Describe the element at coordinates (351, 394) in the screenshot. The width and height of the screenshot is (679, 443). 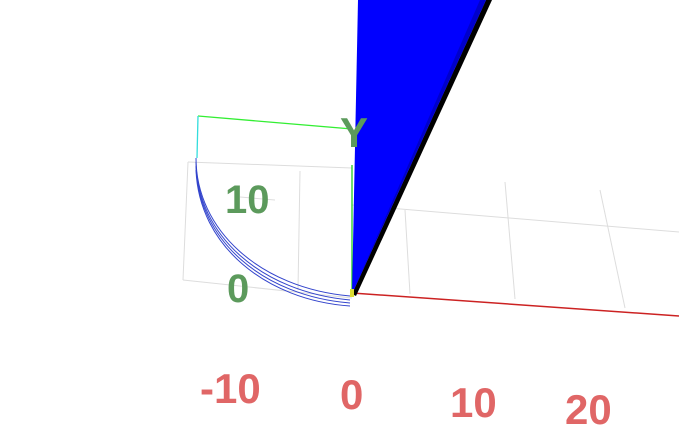
I see `x-tick-label-0: 0` at that location.